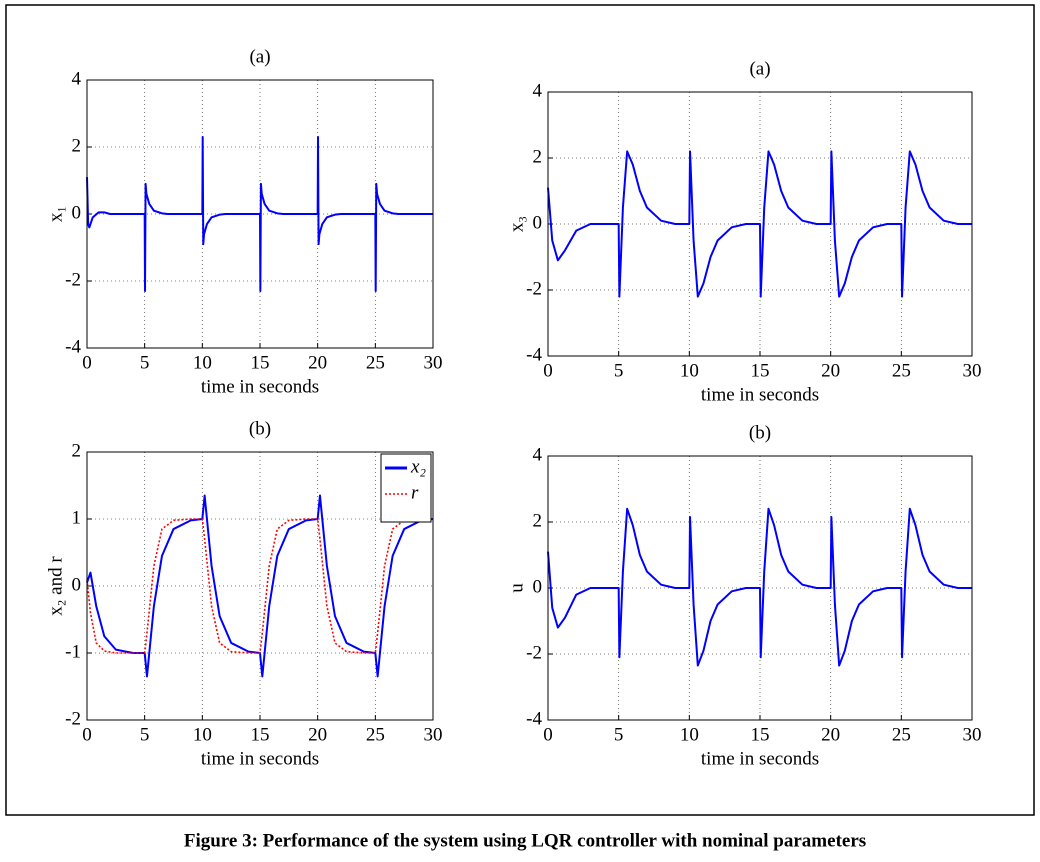  I want to click on legend-label: r, so click(415, 492).